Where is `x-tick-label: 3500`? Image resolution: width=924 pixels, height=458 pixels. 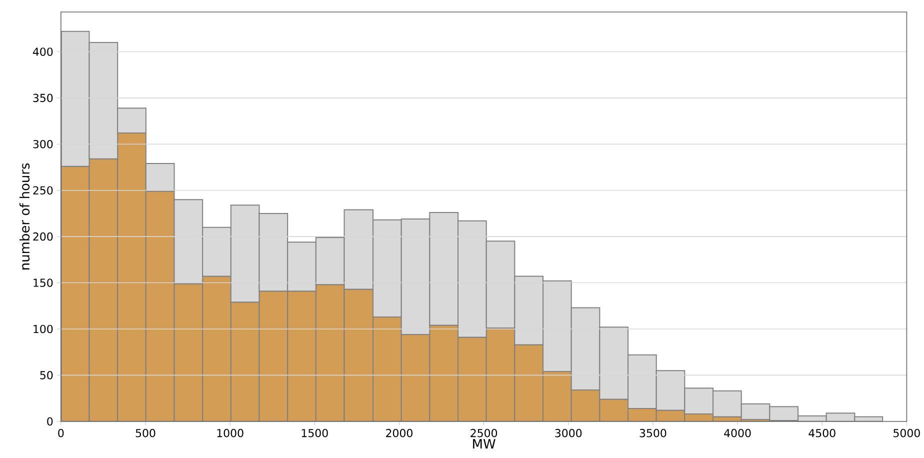
x-tick-label: 3500 is located at coordinates (653, 433).